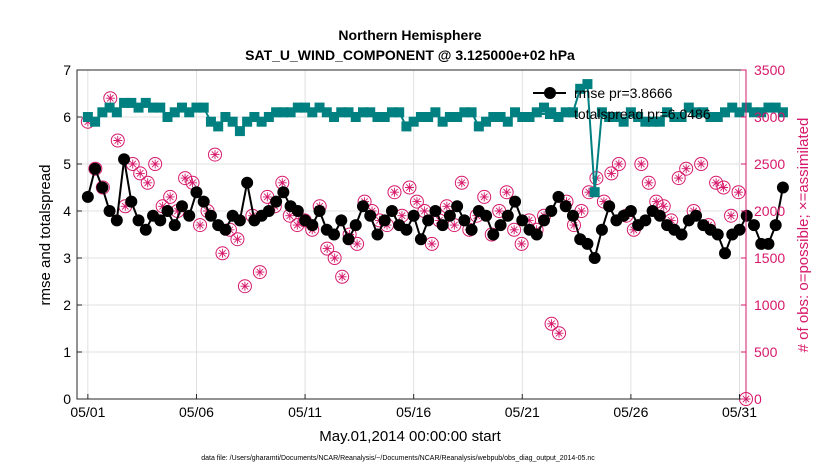 The image size is (830, 470). What do you see at coordinates (550, 93) in the screenshot?
I see `legend-rmse-marker` at bounding box center [550, 93].